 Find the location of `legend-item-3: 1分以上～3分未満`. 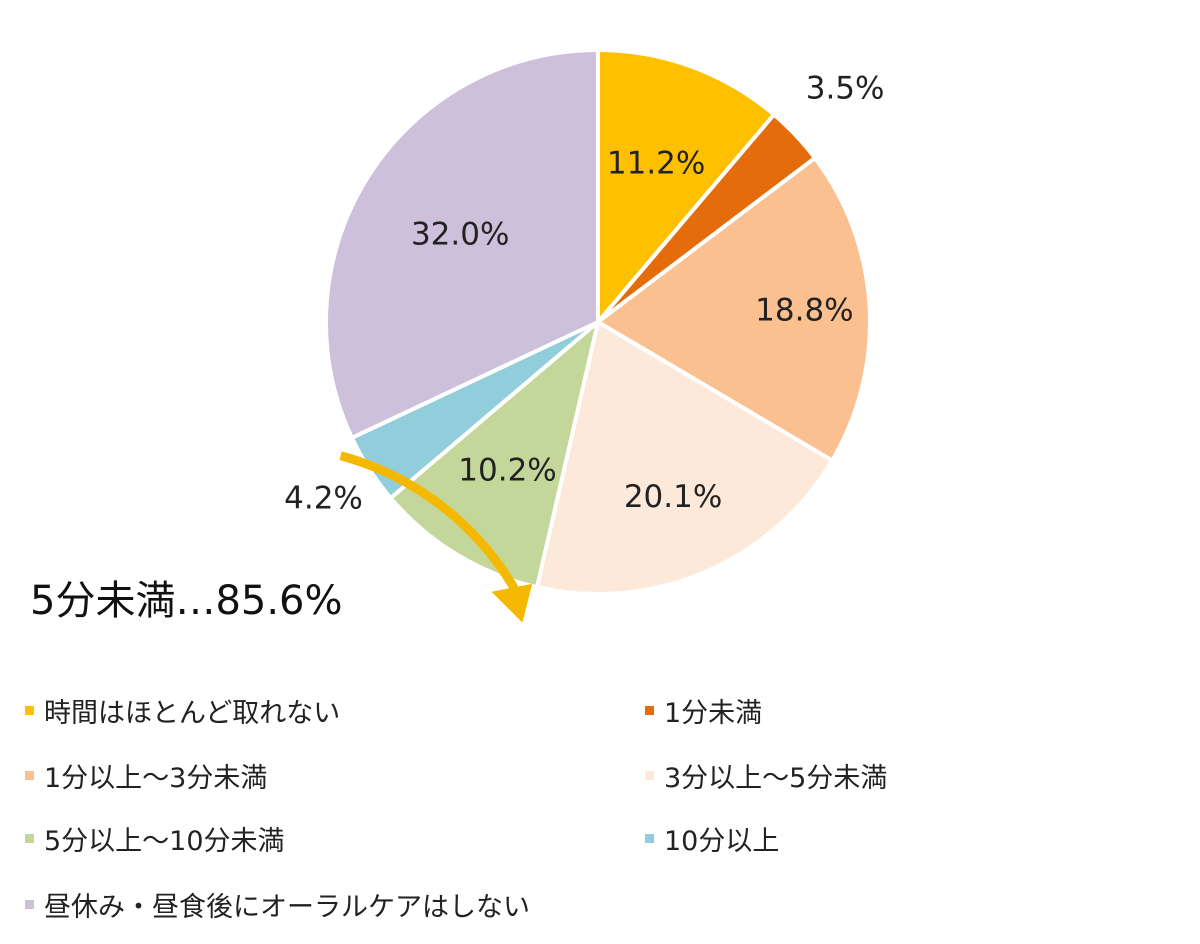

legend-item-3: 1分以上～3分未満 is located at coordinates (146, 775).